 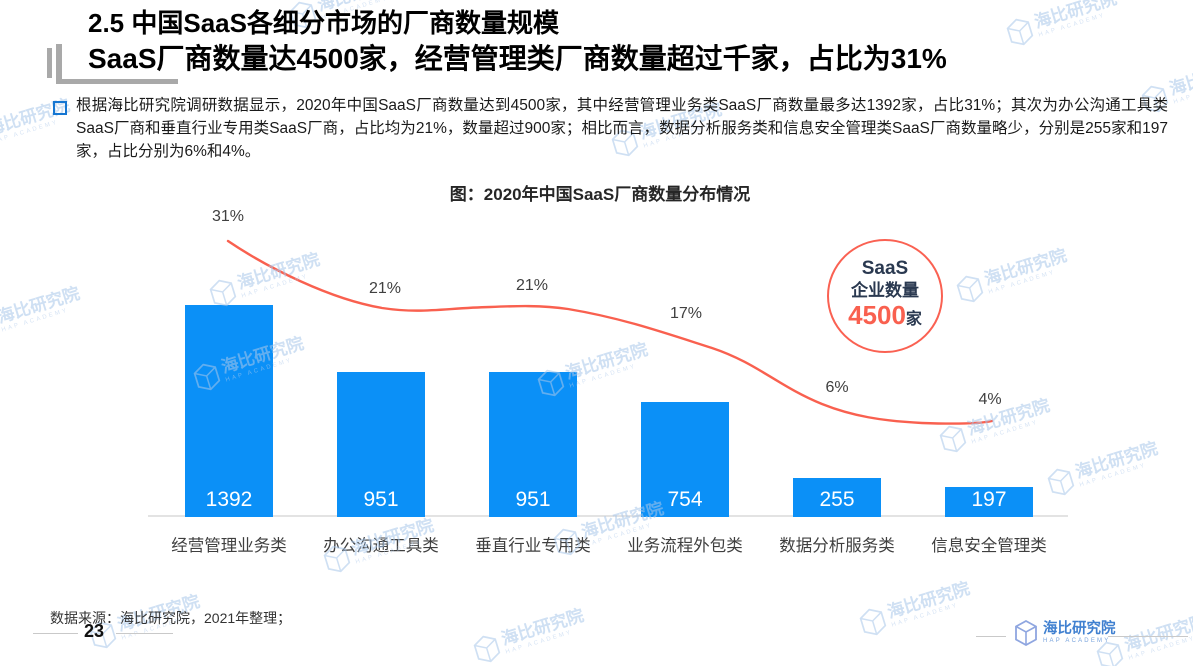 I want to click on badge-value: 4500, so click(x=877, y=315).